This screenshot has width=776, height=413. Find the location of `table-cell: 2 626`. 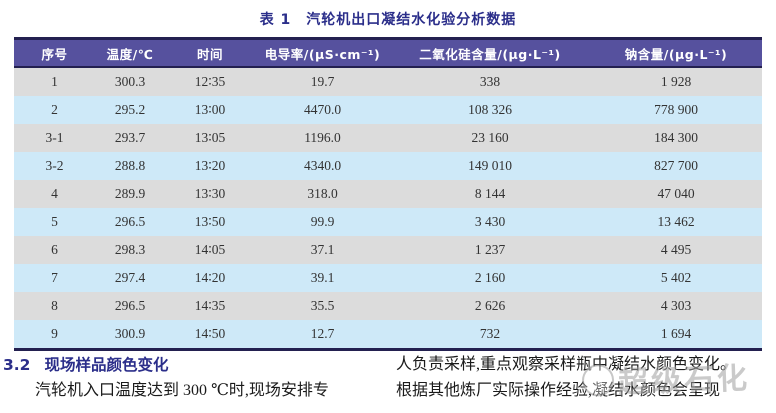

table-cell: 2 626 is located at coordinates (490, 305).